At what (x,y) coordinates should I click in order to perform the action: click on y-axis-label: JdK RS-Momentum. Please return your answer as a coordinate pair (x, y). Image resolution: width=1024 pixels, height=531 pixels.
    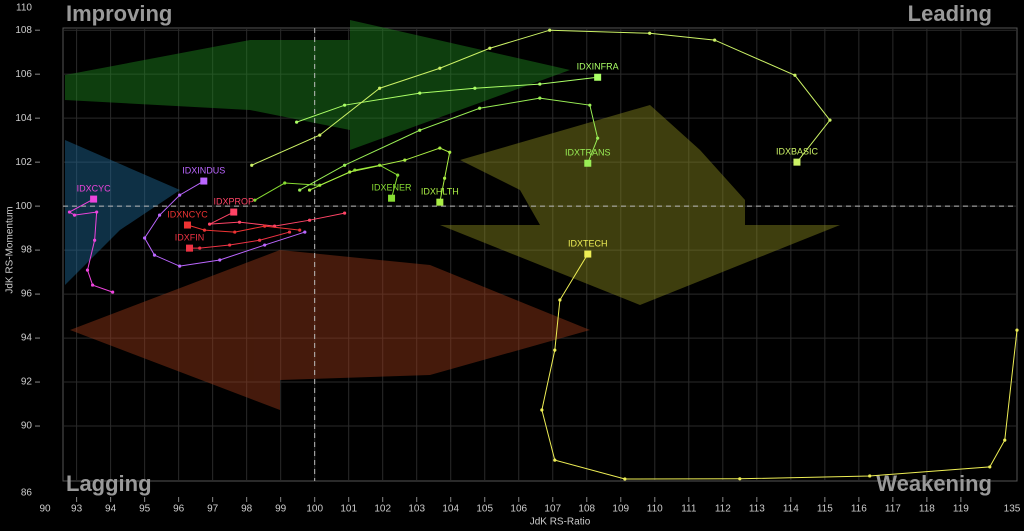
    Looking at the image, I should click on (10, 249).